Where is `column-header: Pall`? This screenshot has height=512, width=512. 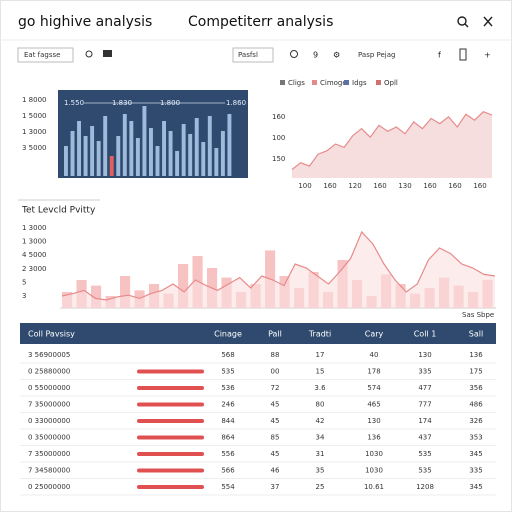
column-header: Pall is located at coordinates (275, 334).